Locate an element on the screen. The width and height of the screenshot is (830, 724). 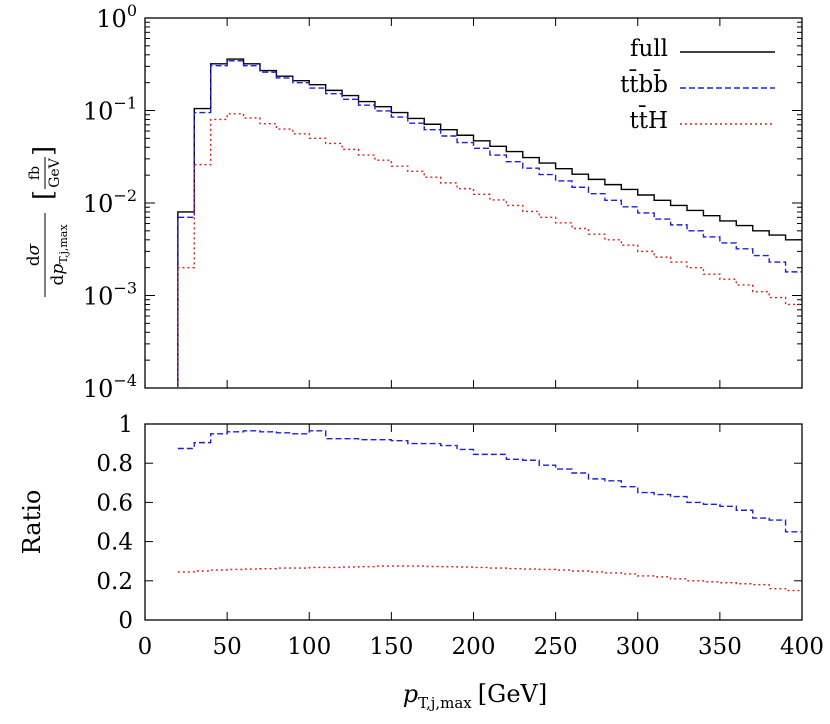
x-tick-label: 150 is located at coordinates (391, 647).